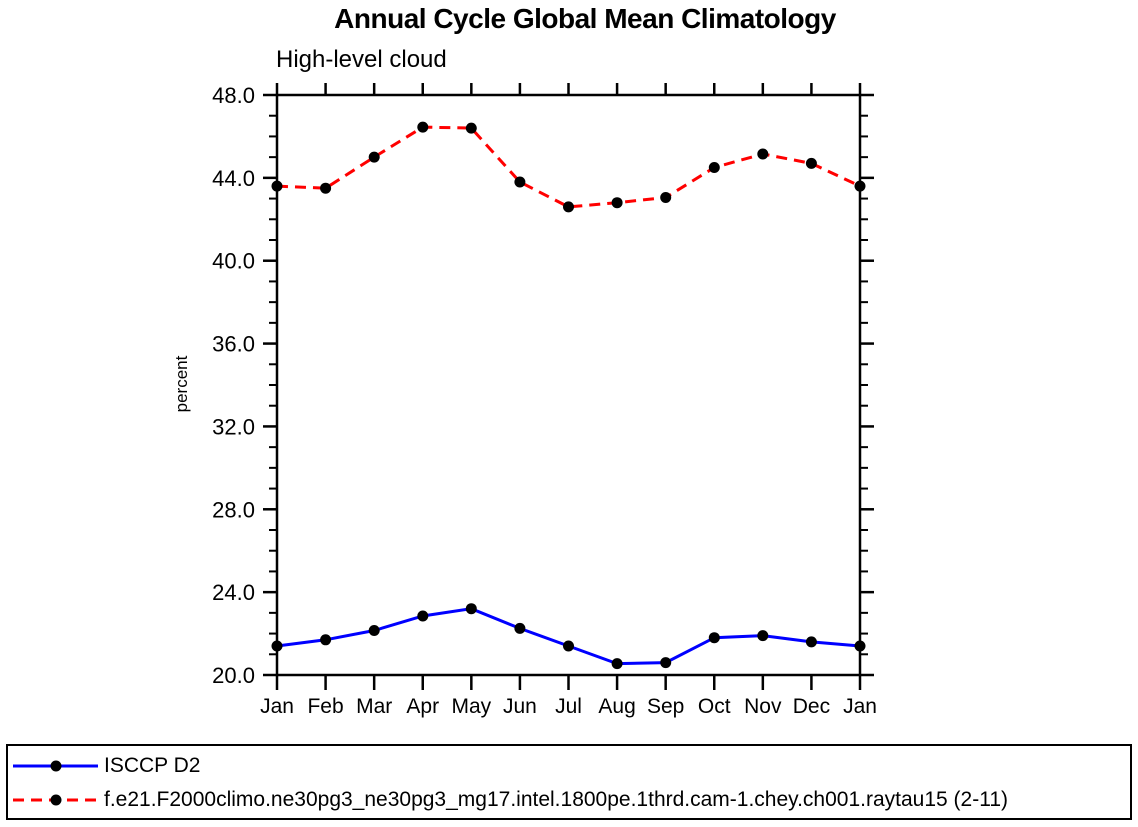 This screenshot has height=827, width=1138. I want to click on y-tick-label: 32.0, so click(233, 426).